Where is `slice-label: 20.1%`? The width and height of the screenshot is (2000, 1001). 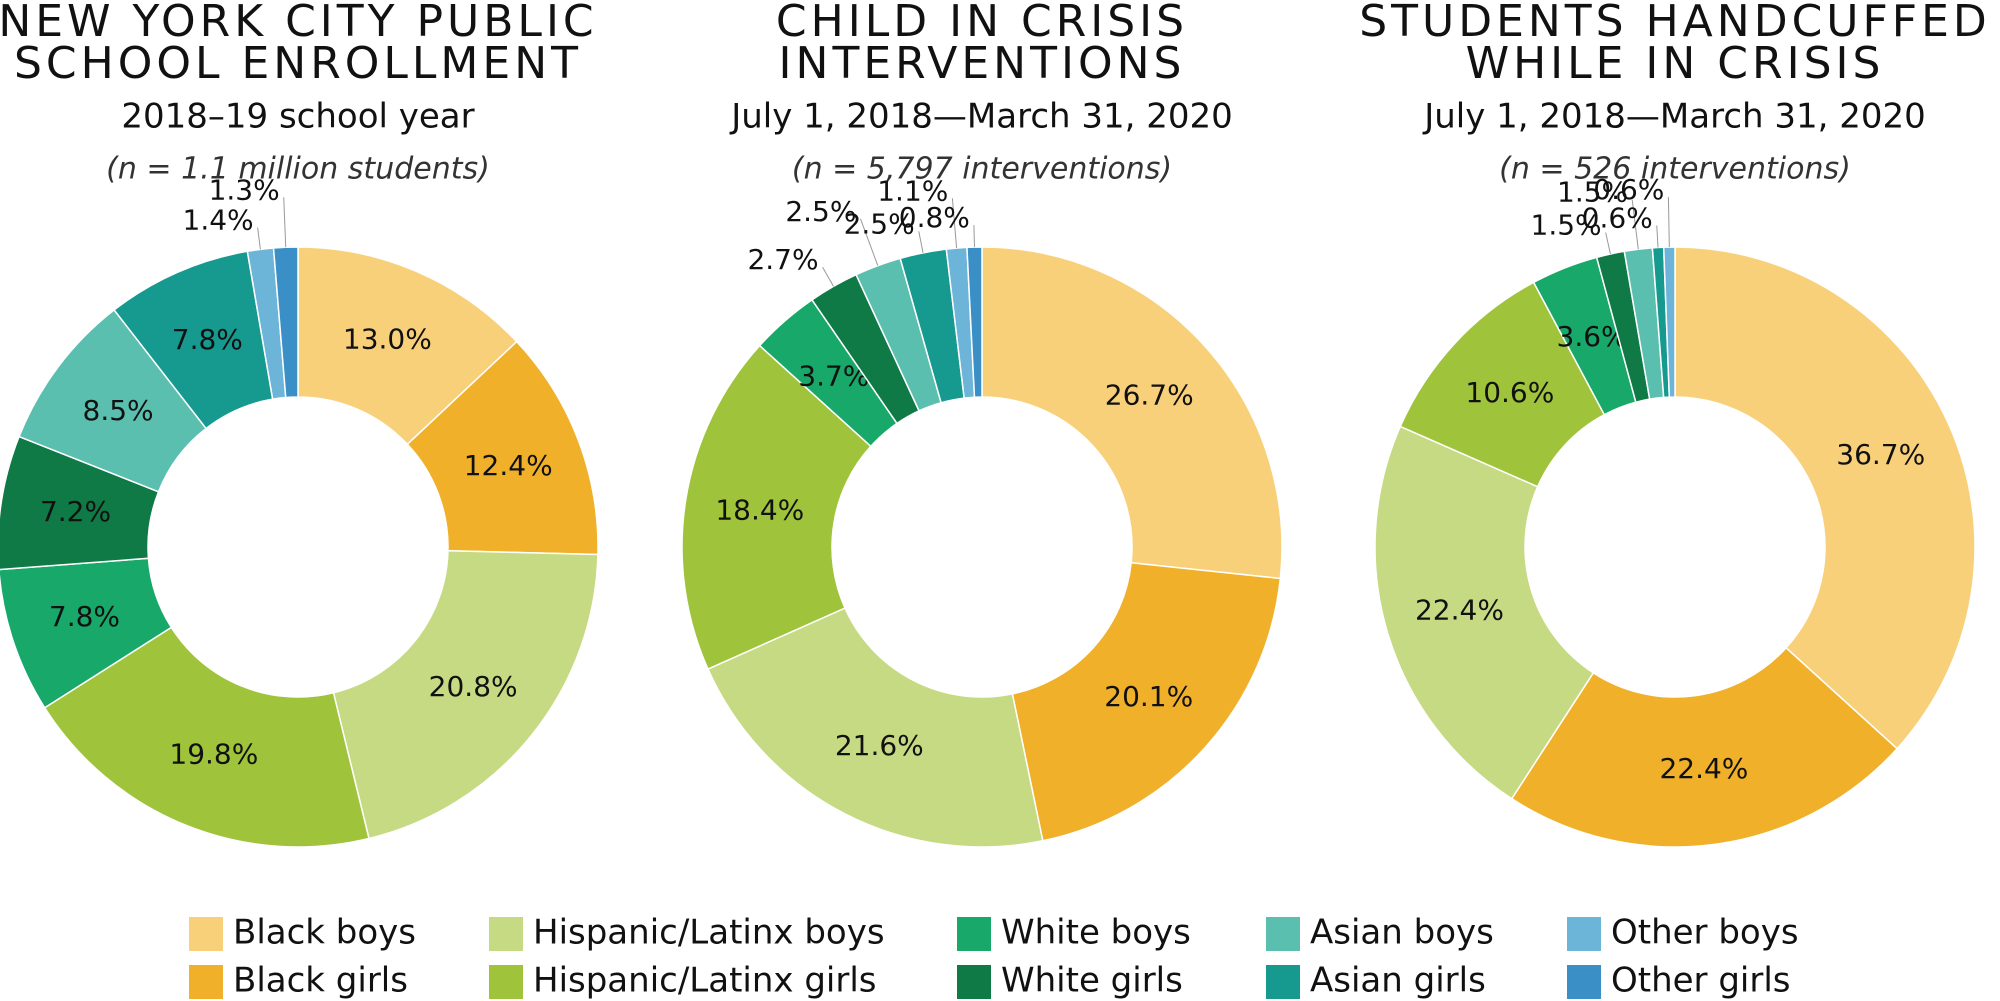
slice-label: 20.1% is located at coordinates (1148, 696).